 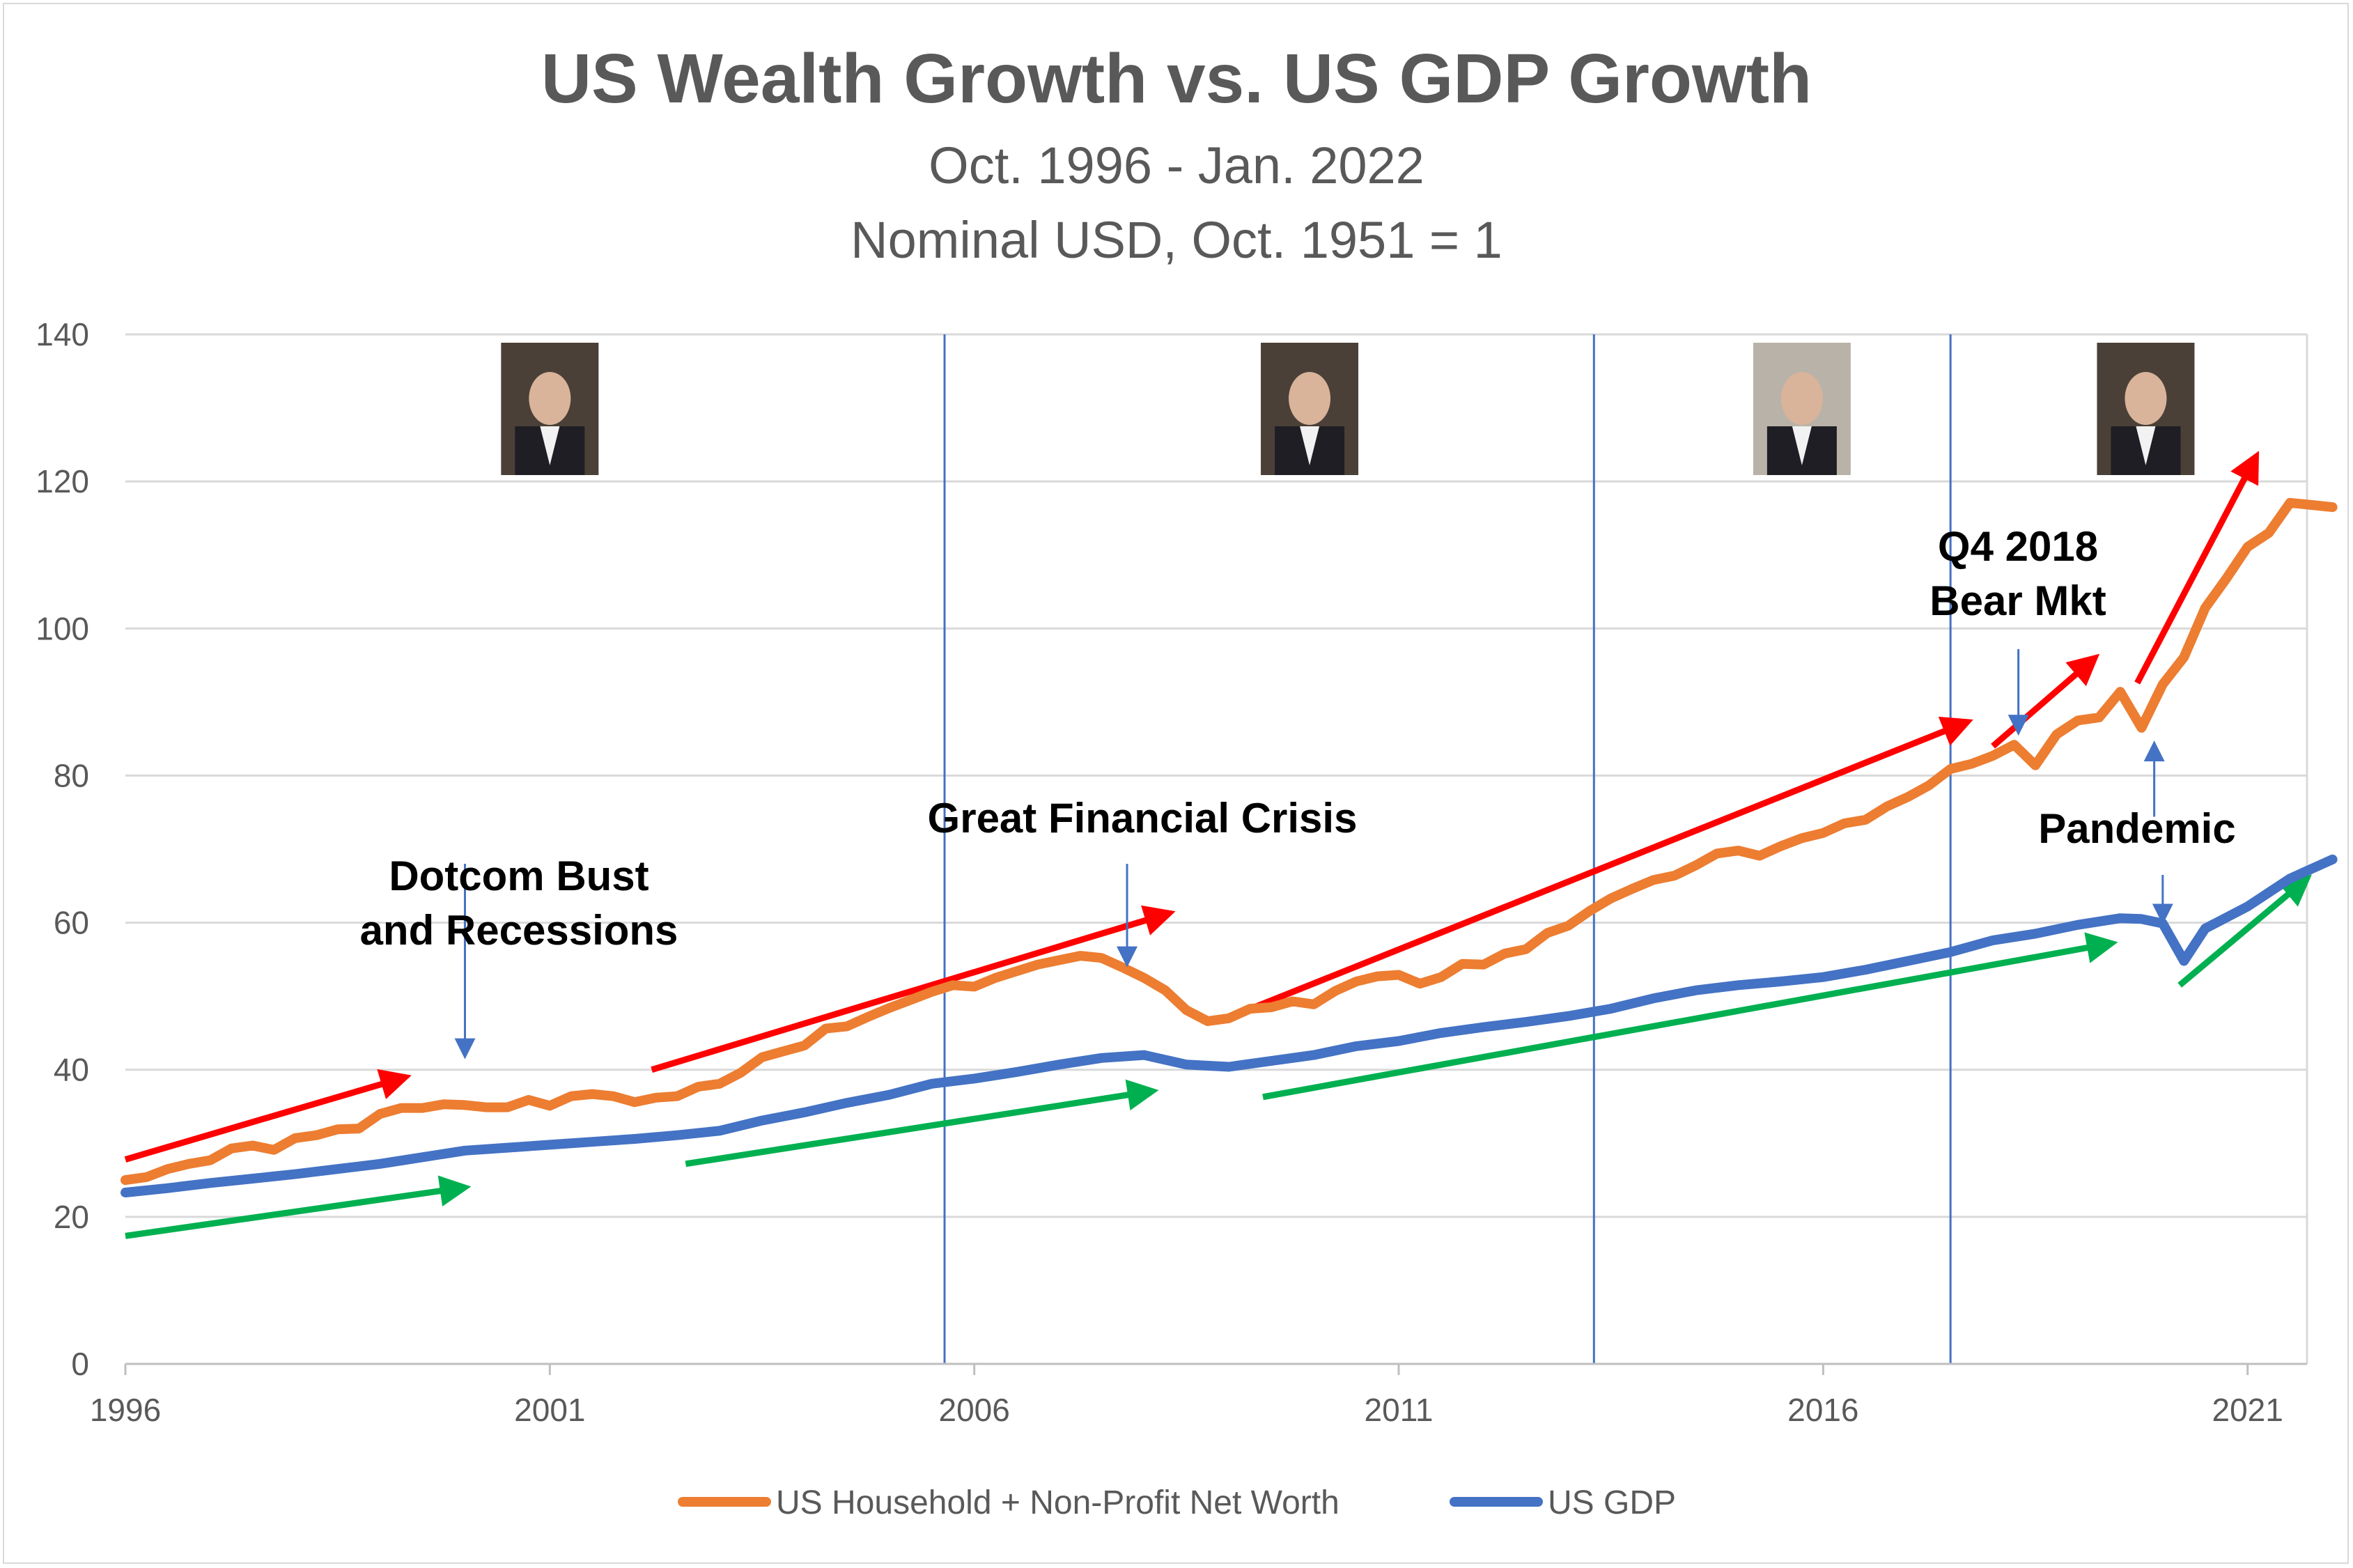 I want to click on portraits, so click(x=1348, y=409).